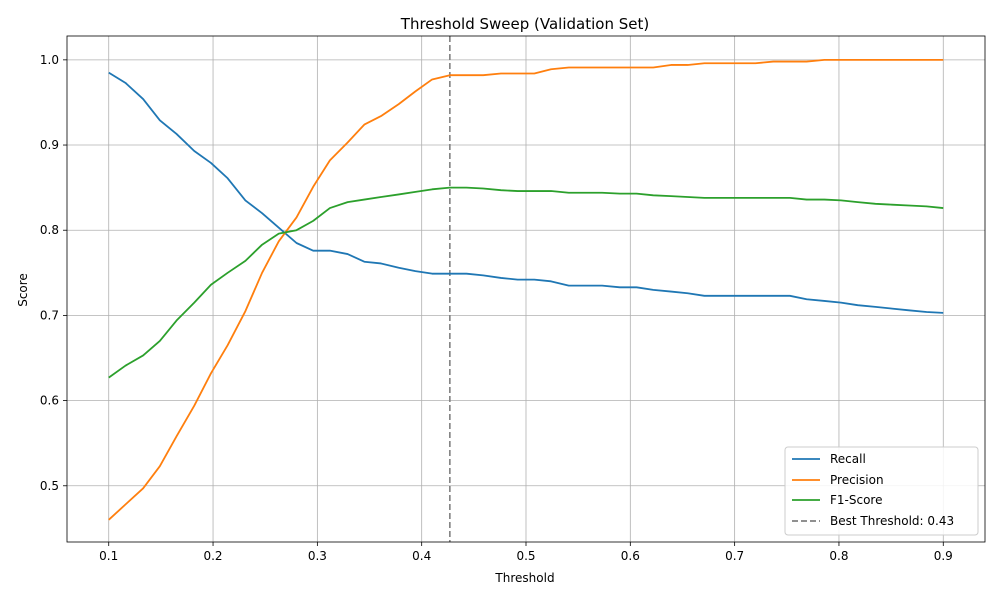 This screenshot has width=1000, height=604. Describe the element at coordinates (49, 486) in the screenshot. I see `y-tick-label: 0.5` at that location.